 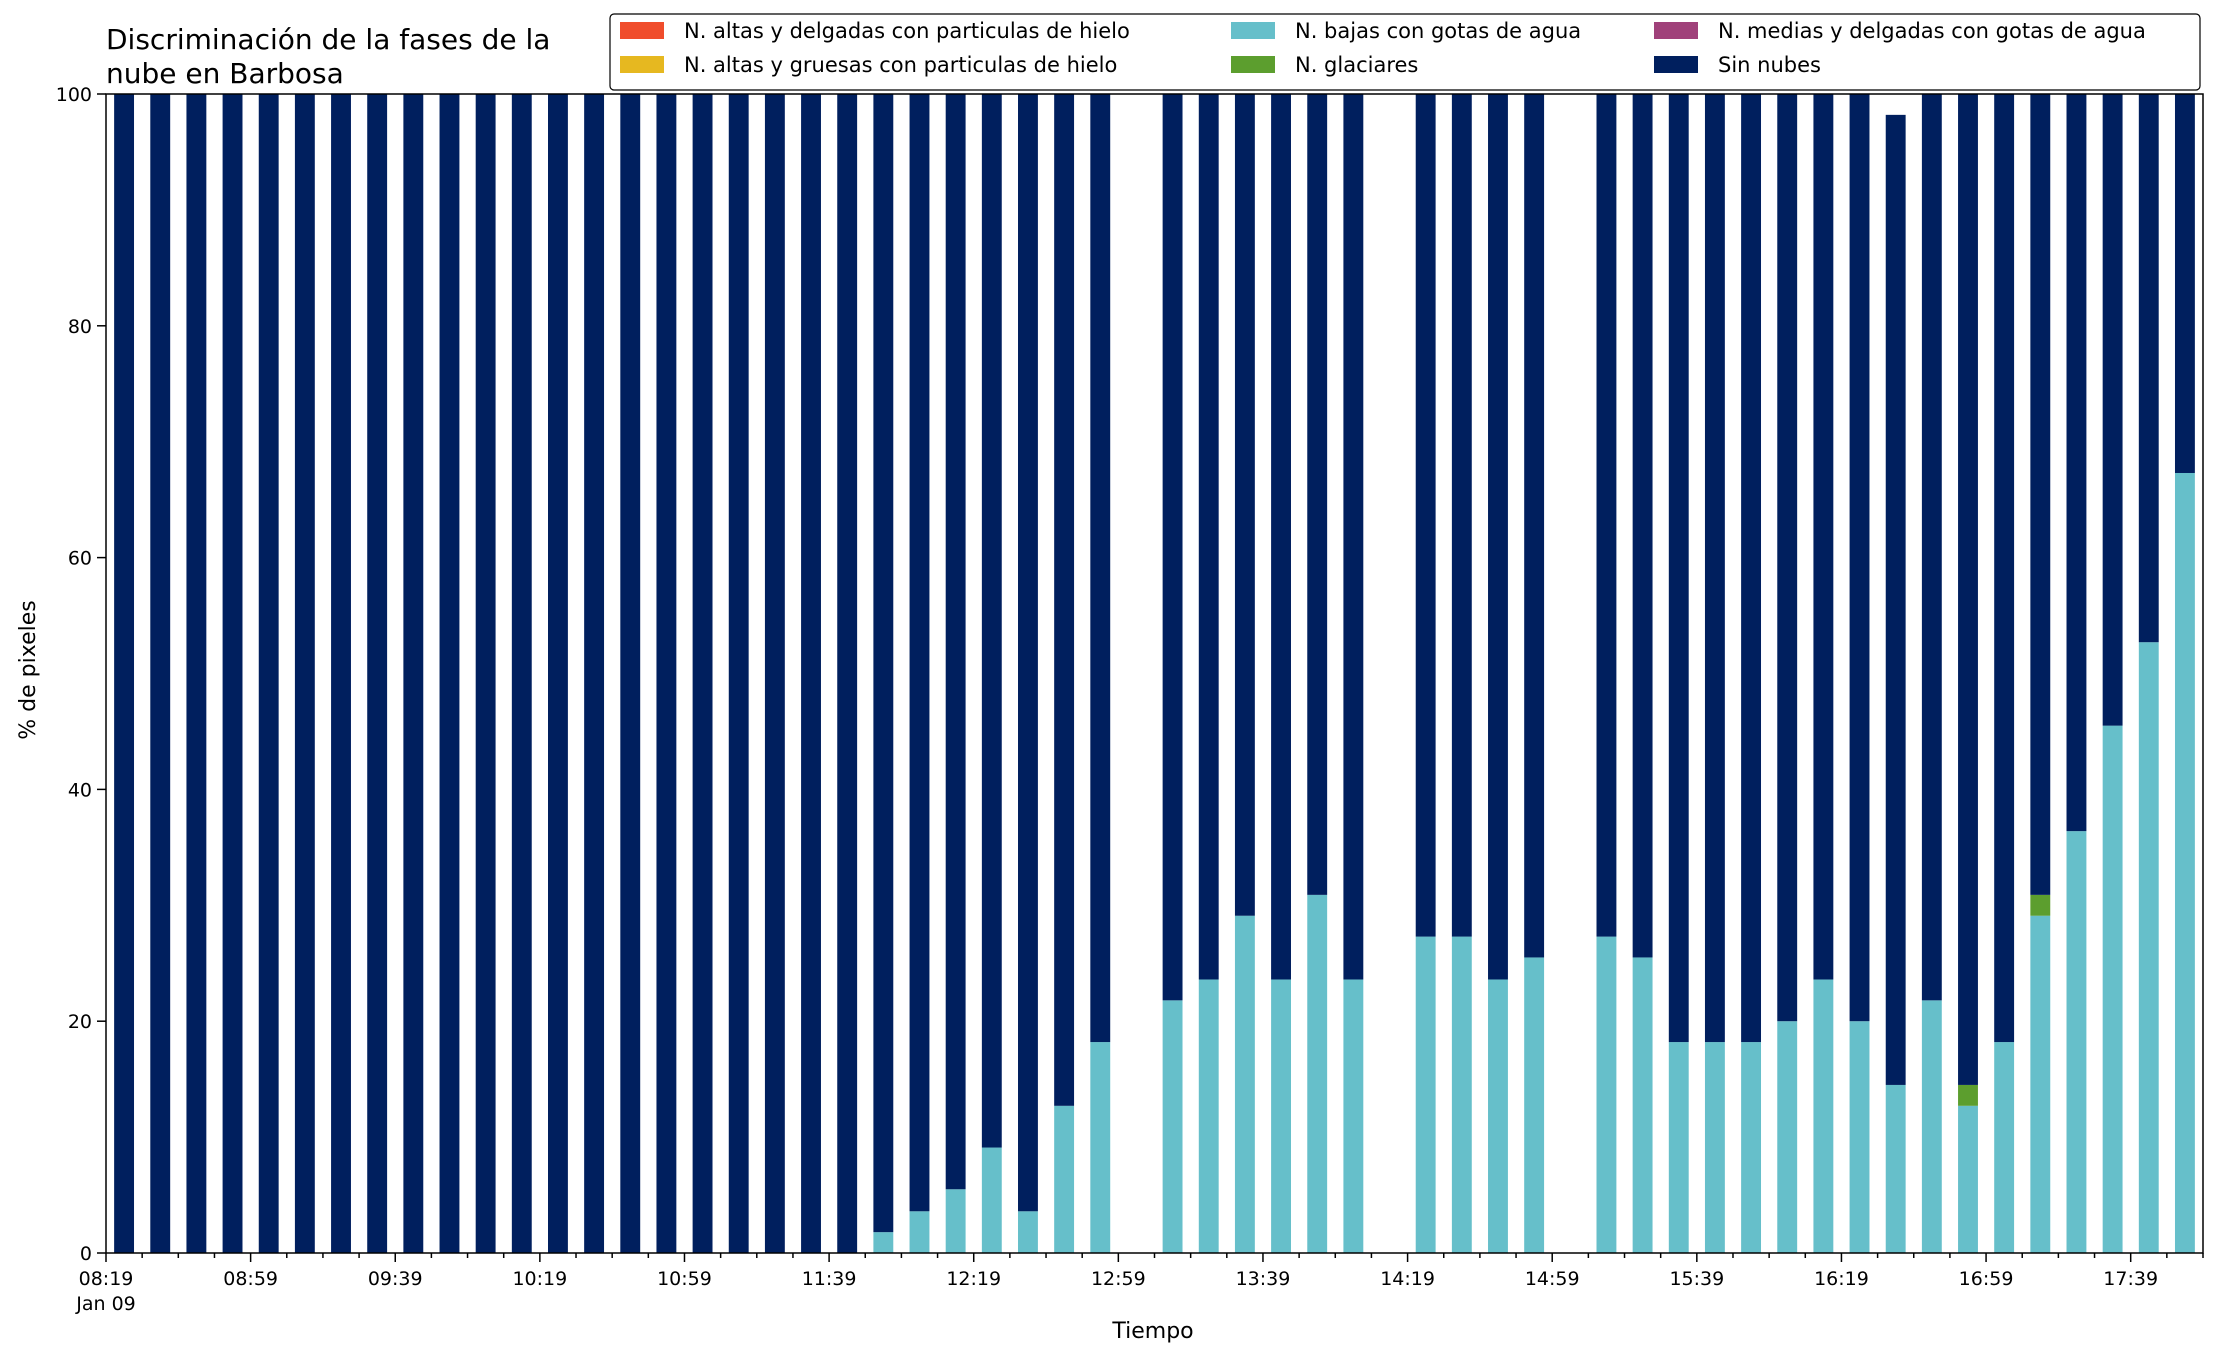 I want to click on legend-box, so click(x=1405, y=52).